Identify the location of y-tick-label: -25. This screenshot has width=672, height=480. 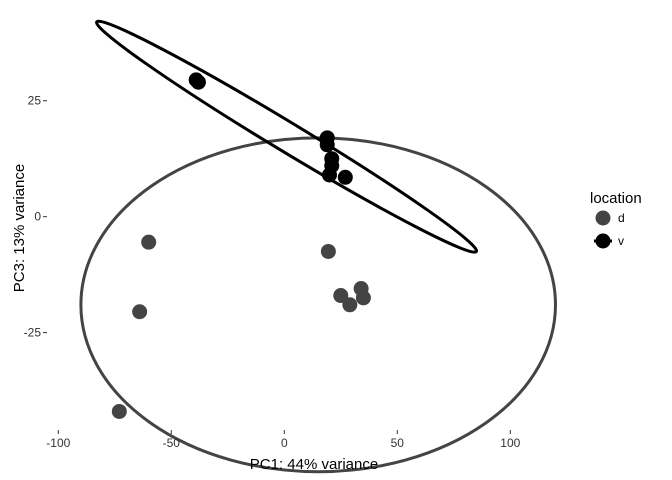
(33, 333).